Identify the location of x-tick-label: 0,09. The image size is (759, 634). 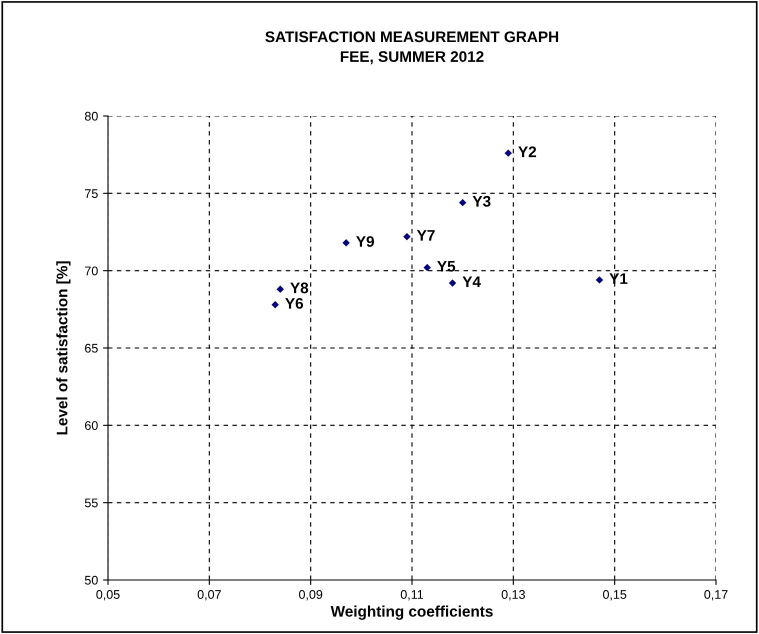
(310, 595).